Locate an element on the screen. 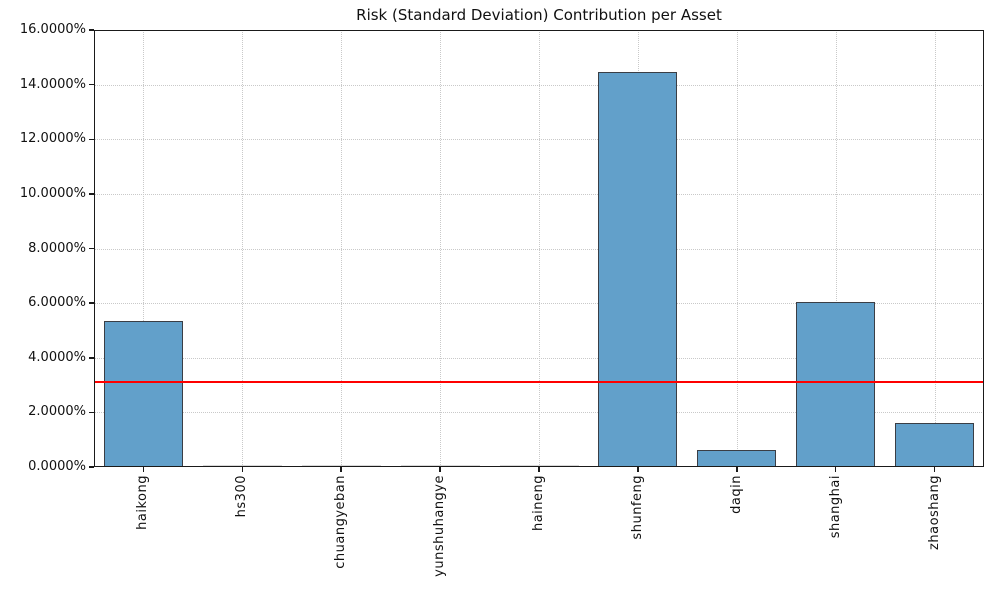 This screenshot has height=590, width=1002. y-tick-label: 10.0000% is located at coordinates (52, 193).